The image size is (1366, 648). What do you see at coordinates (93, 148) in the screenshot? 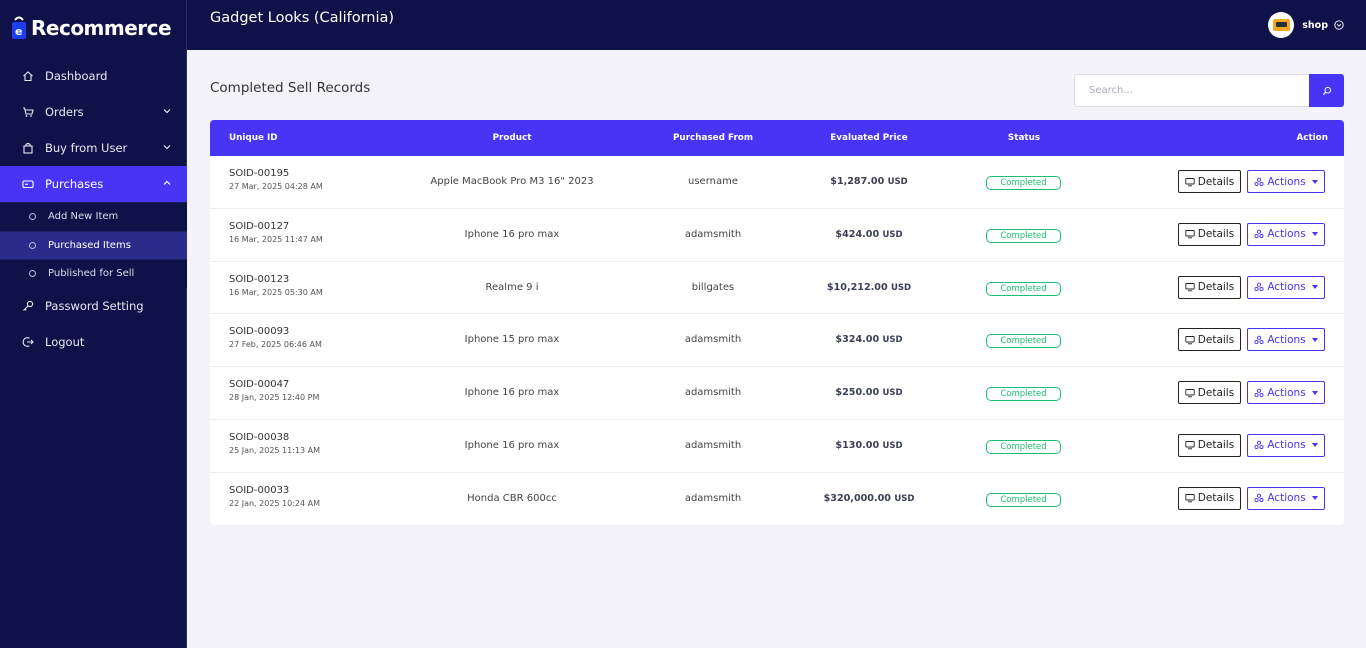
I see `sidebar-item-buy-from-user: Buy from User` at bounding box center [93, 148].